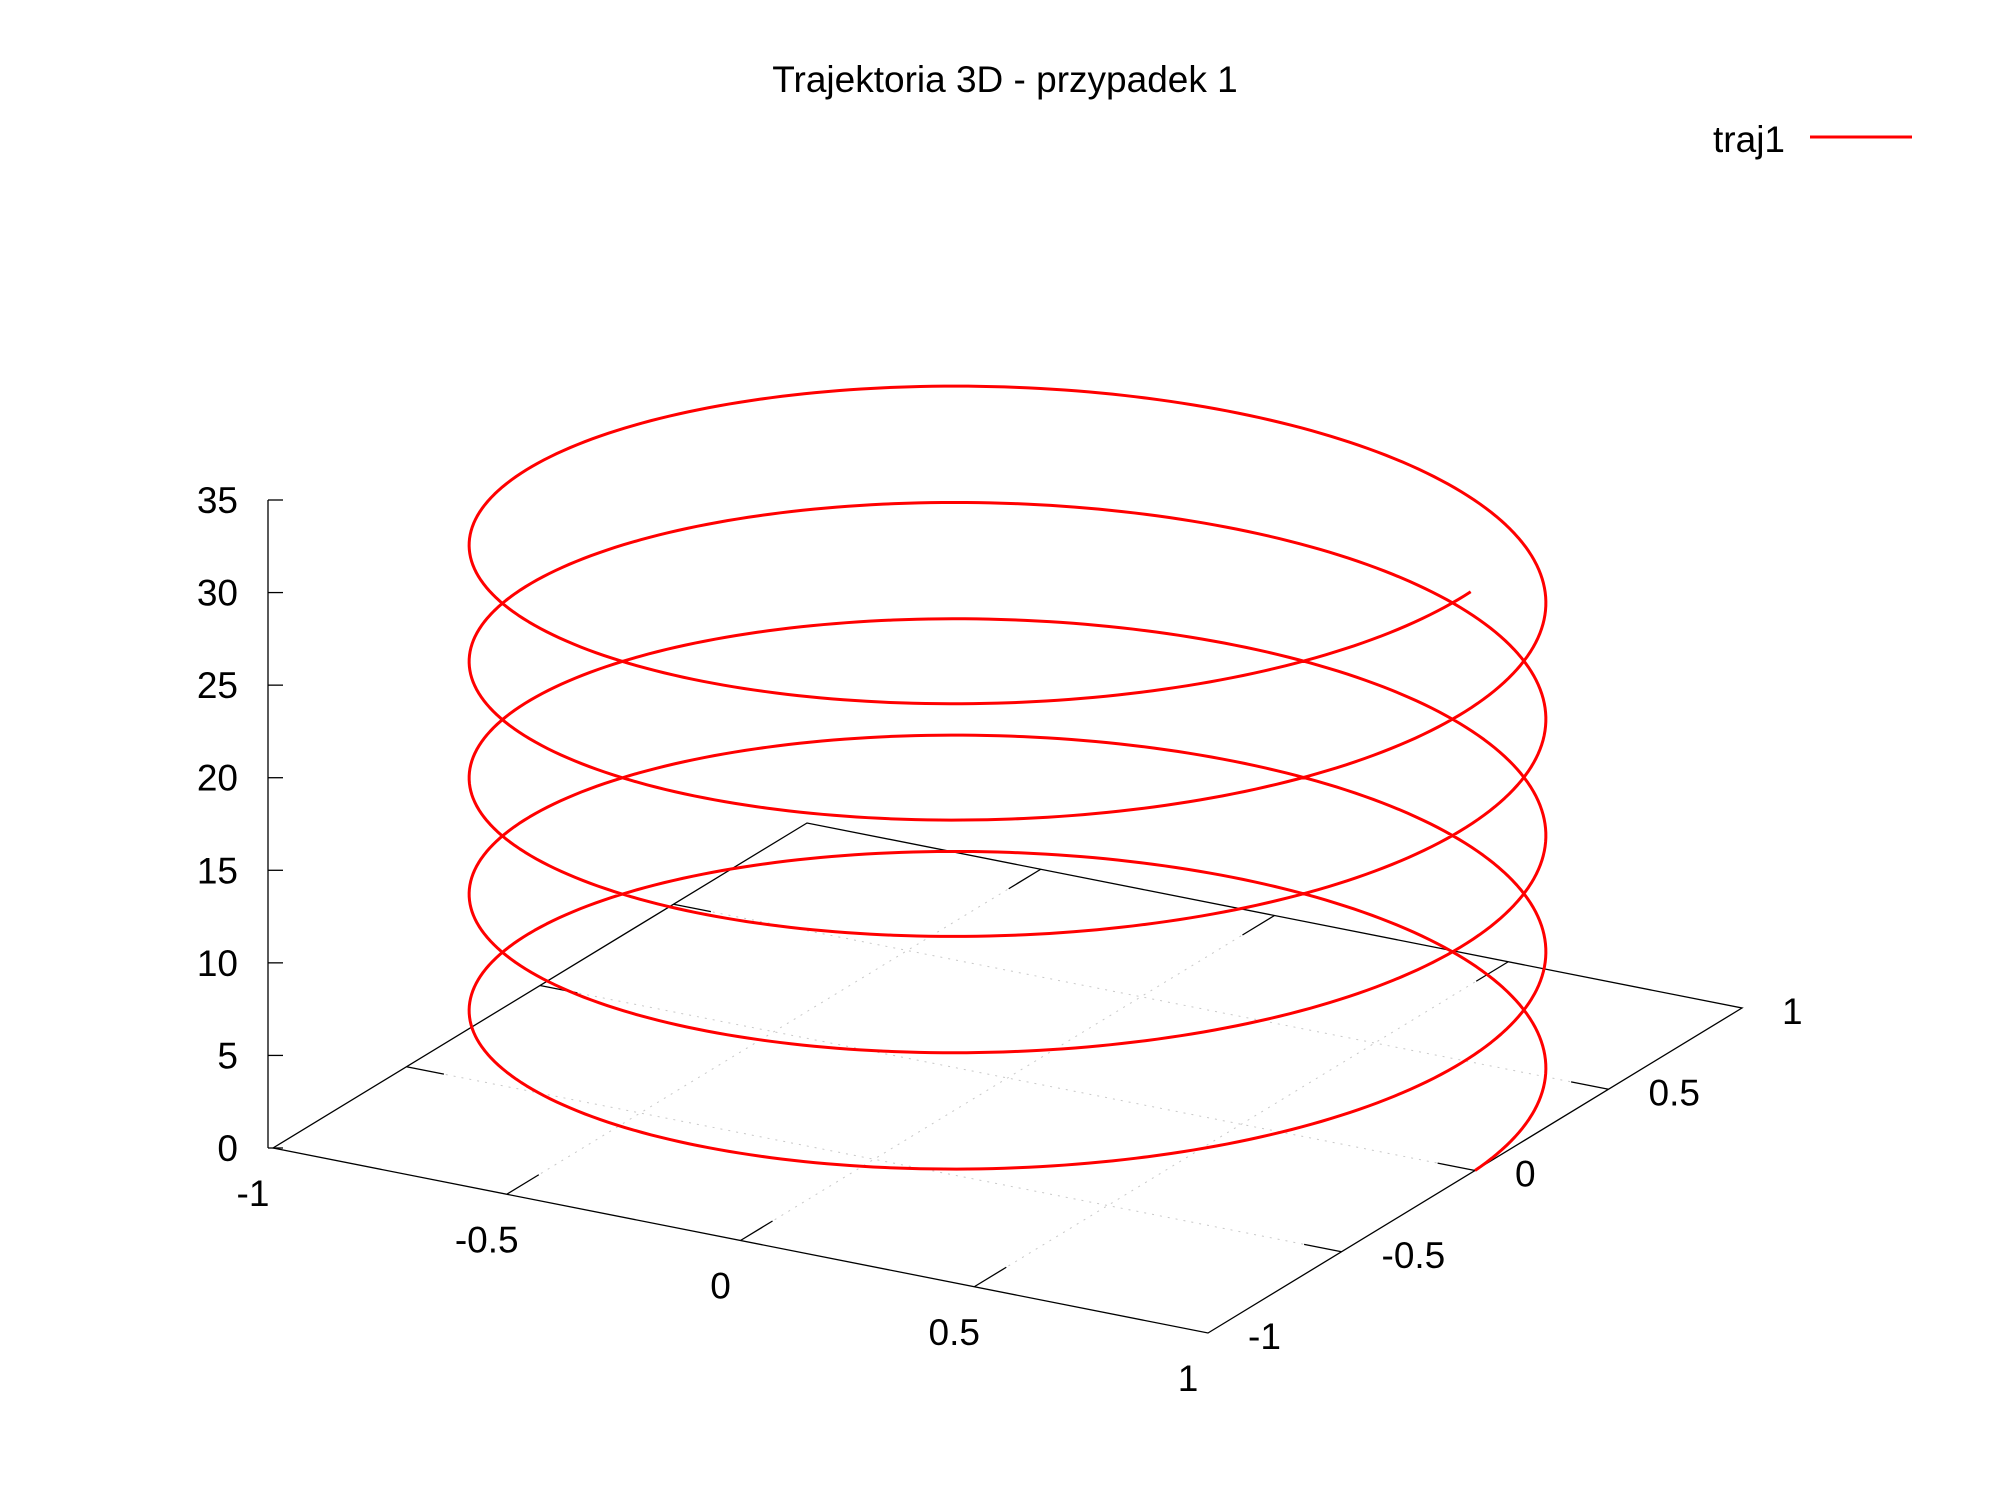 Image resolution: width=2000 pixels, height=1500 pixels. Describe the element at coordinates (487, 1239) in the screenshot. I see `x-tick-label: -0.5` at that location.